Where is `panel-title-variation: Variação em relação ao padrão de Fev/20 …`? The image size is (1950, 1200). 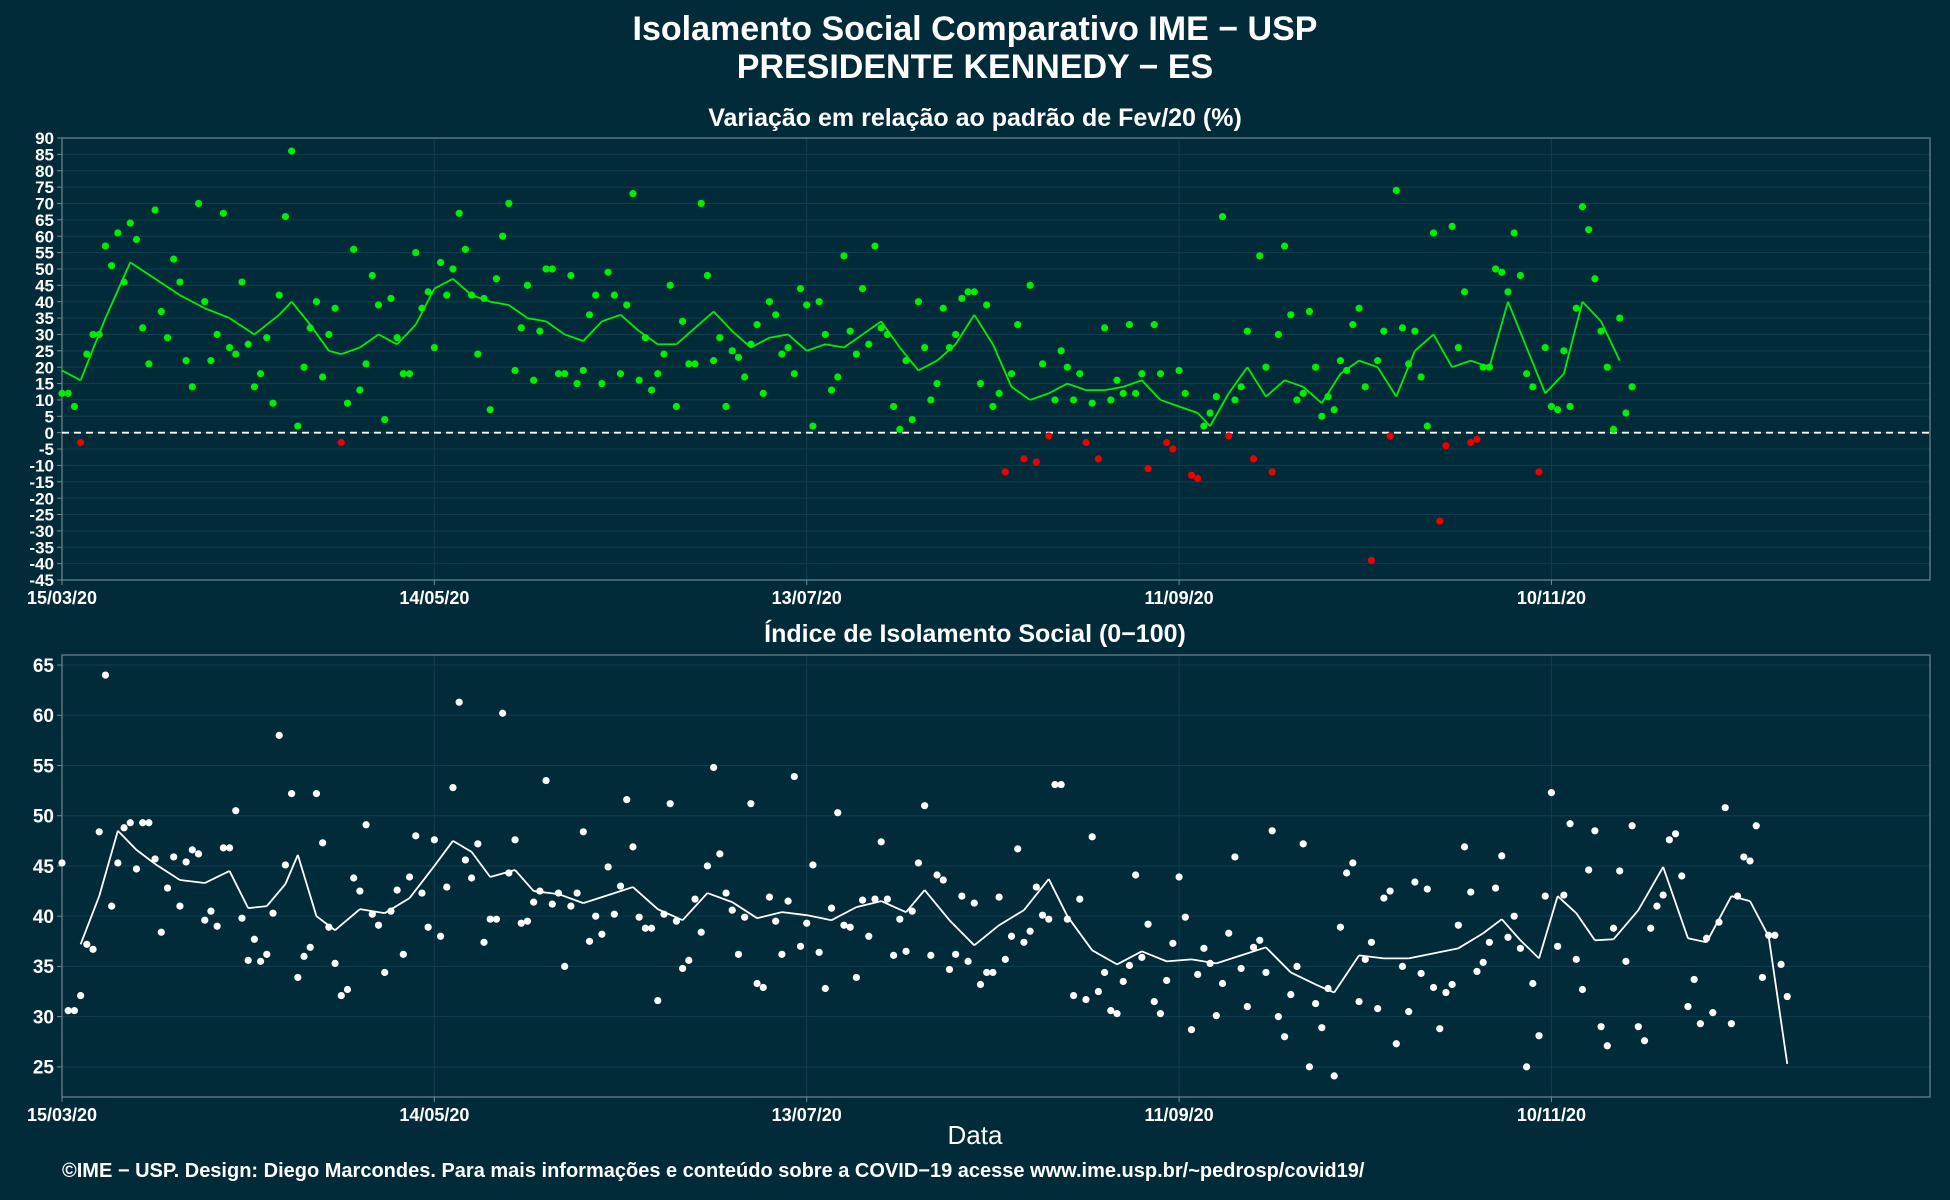
panel-title-variation: Variação em relação ao padrão de Fev/20 … is located at coordinates (975, 118).